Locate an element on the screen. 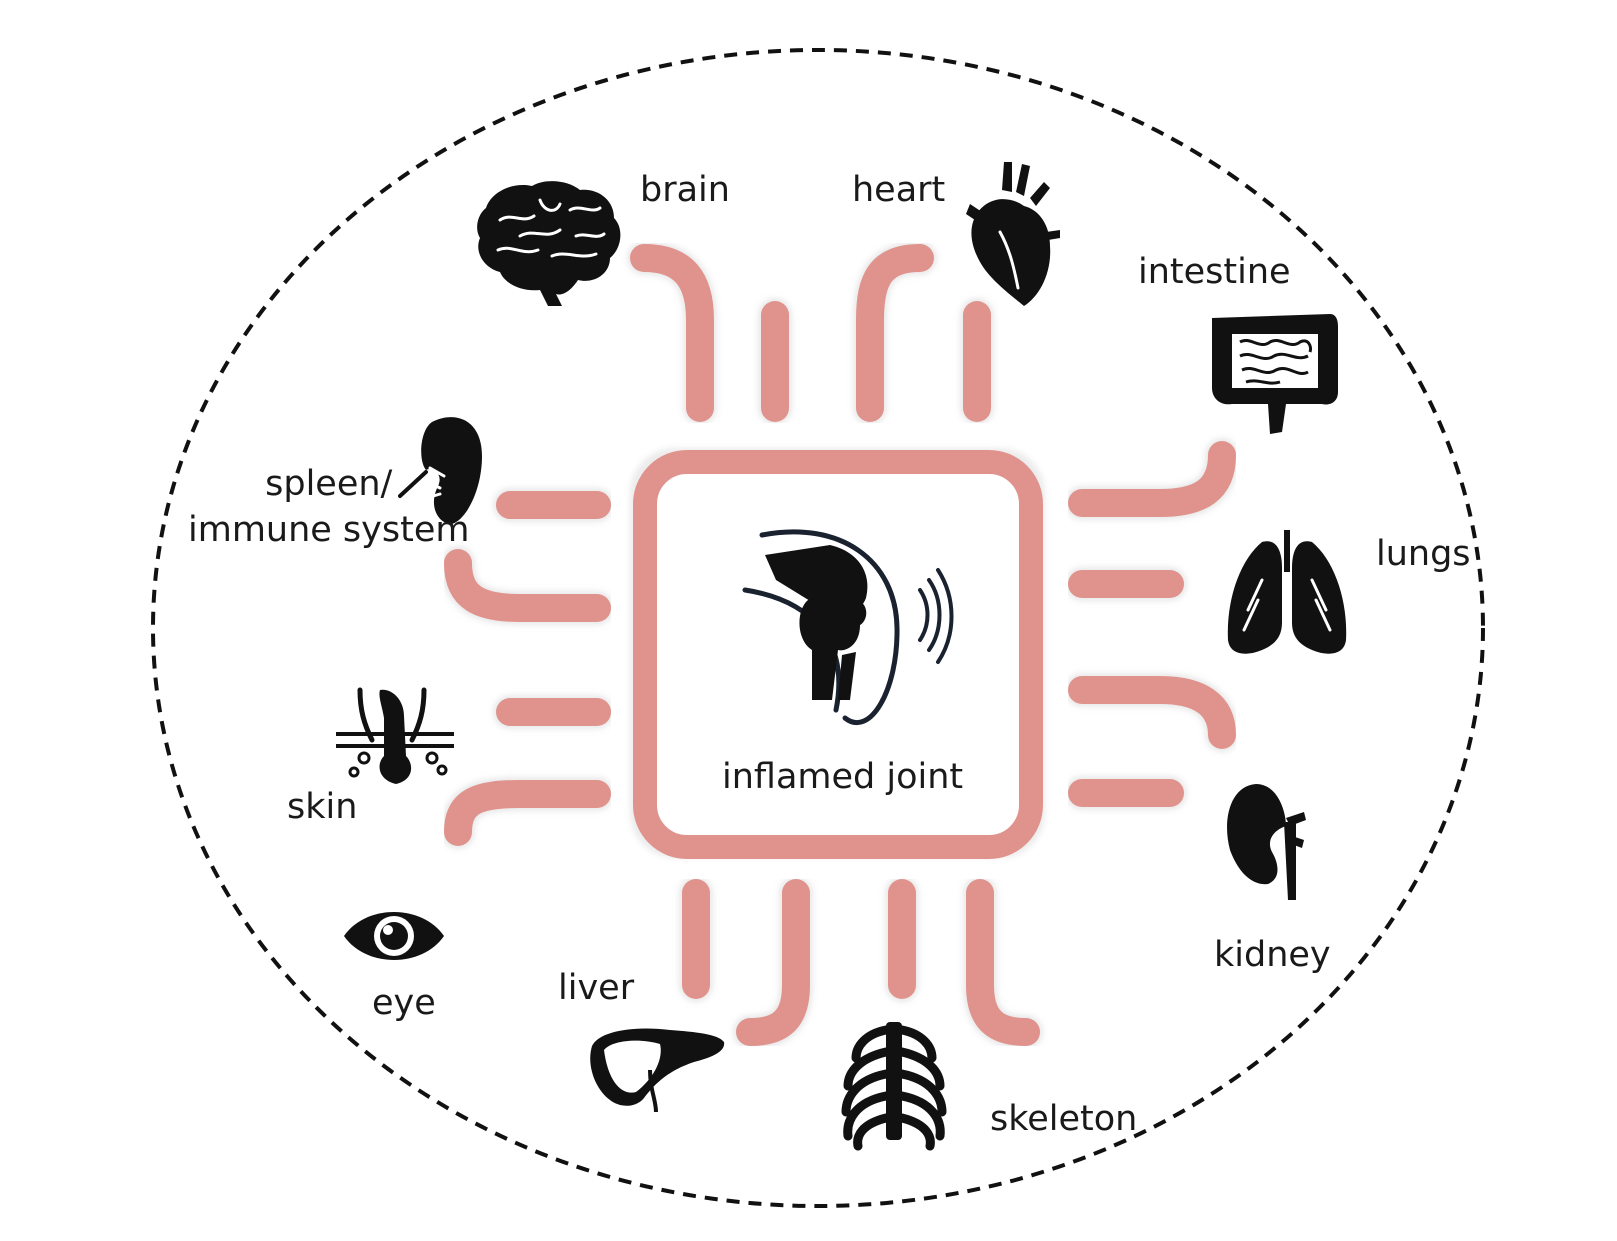  skin-label: skin is located at coordinates (322, 807).